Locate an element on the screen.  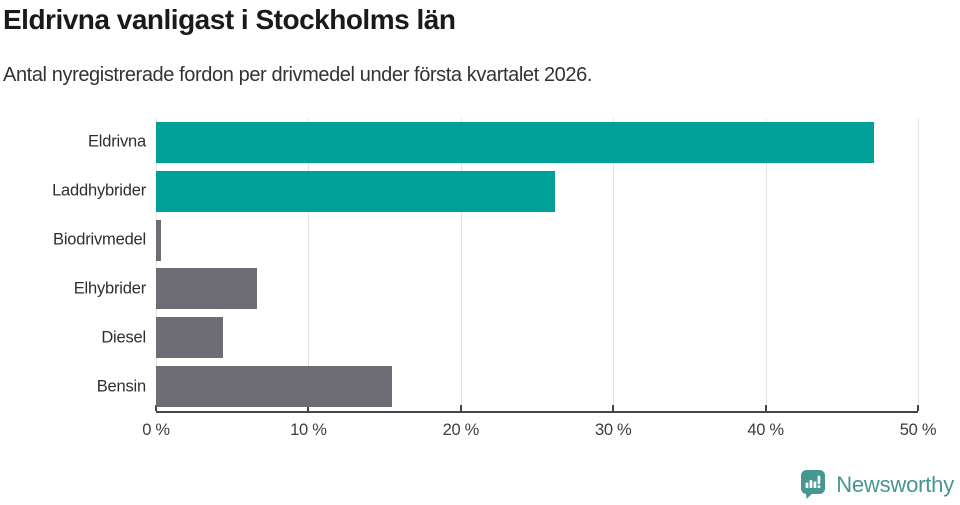
bar-row: Laddhybrider is located at coordinates (485, 191).